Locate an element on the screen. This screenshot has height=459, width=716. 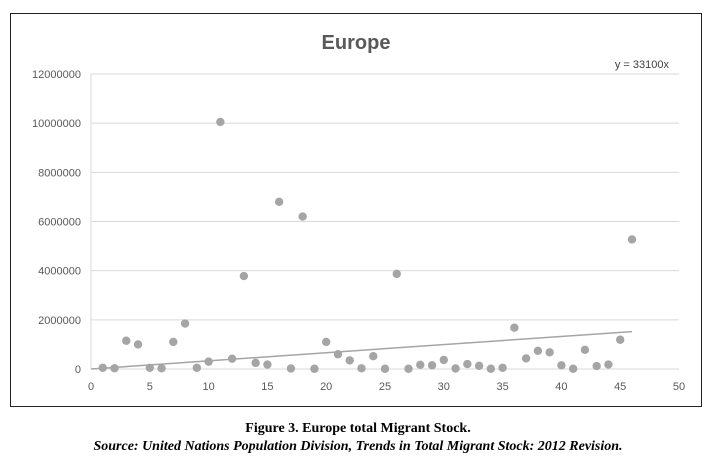
y-tick-label: 2000000 is located at coordinates (59, 321).